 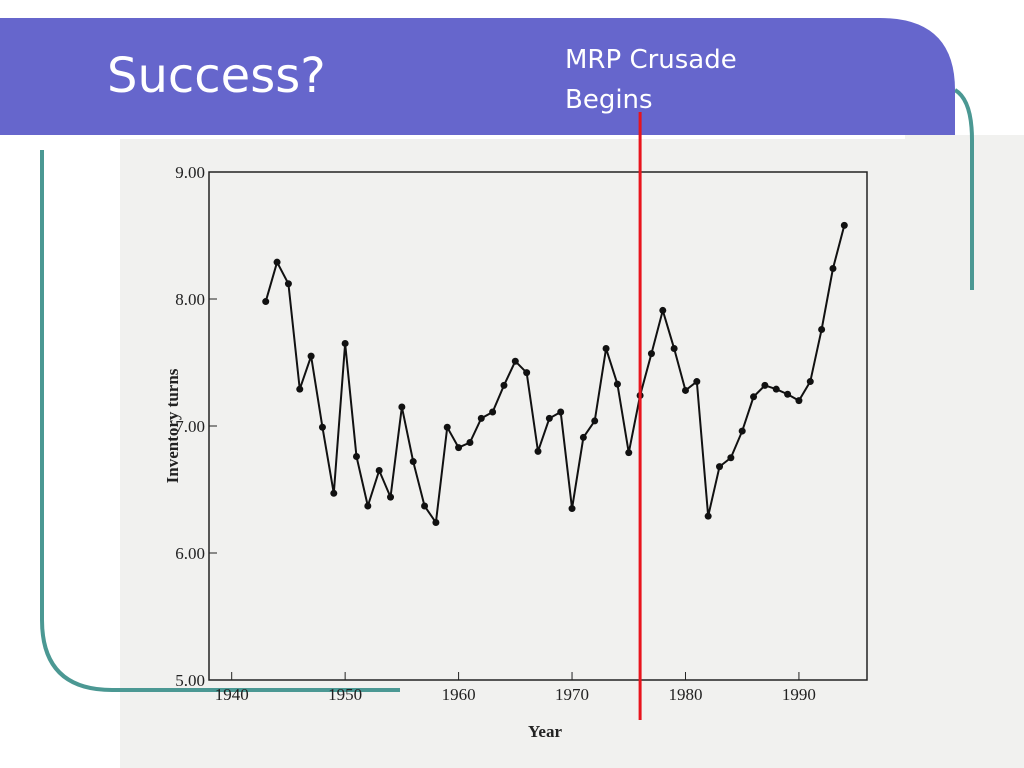 I want to click on x-tick-label: 1970, so click(x=572, y=694).